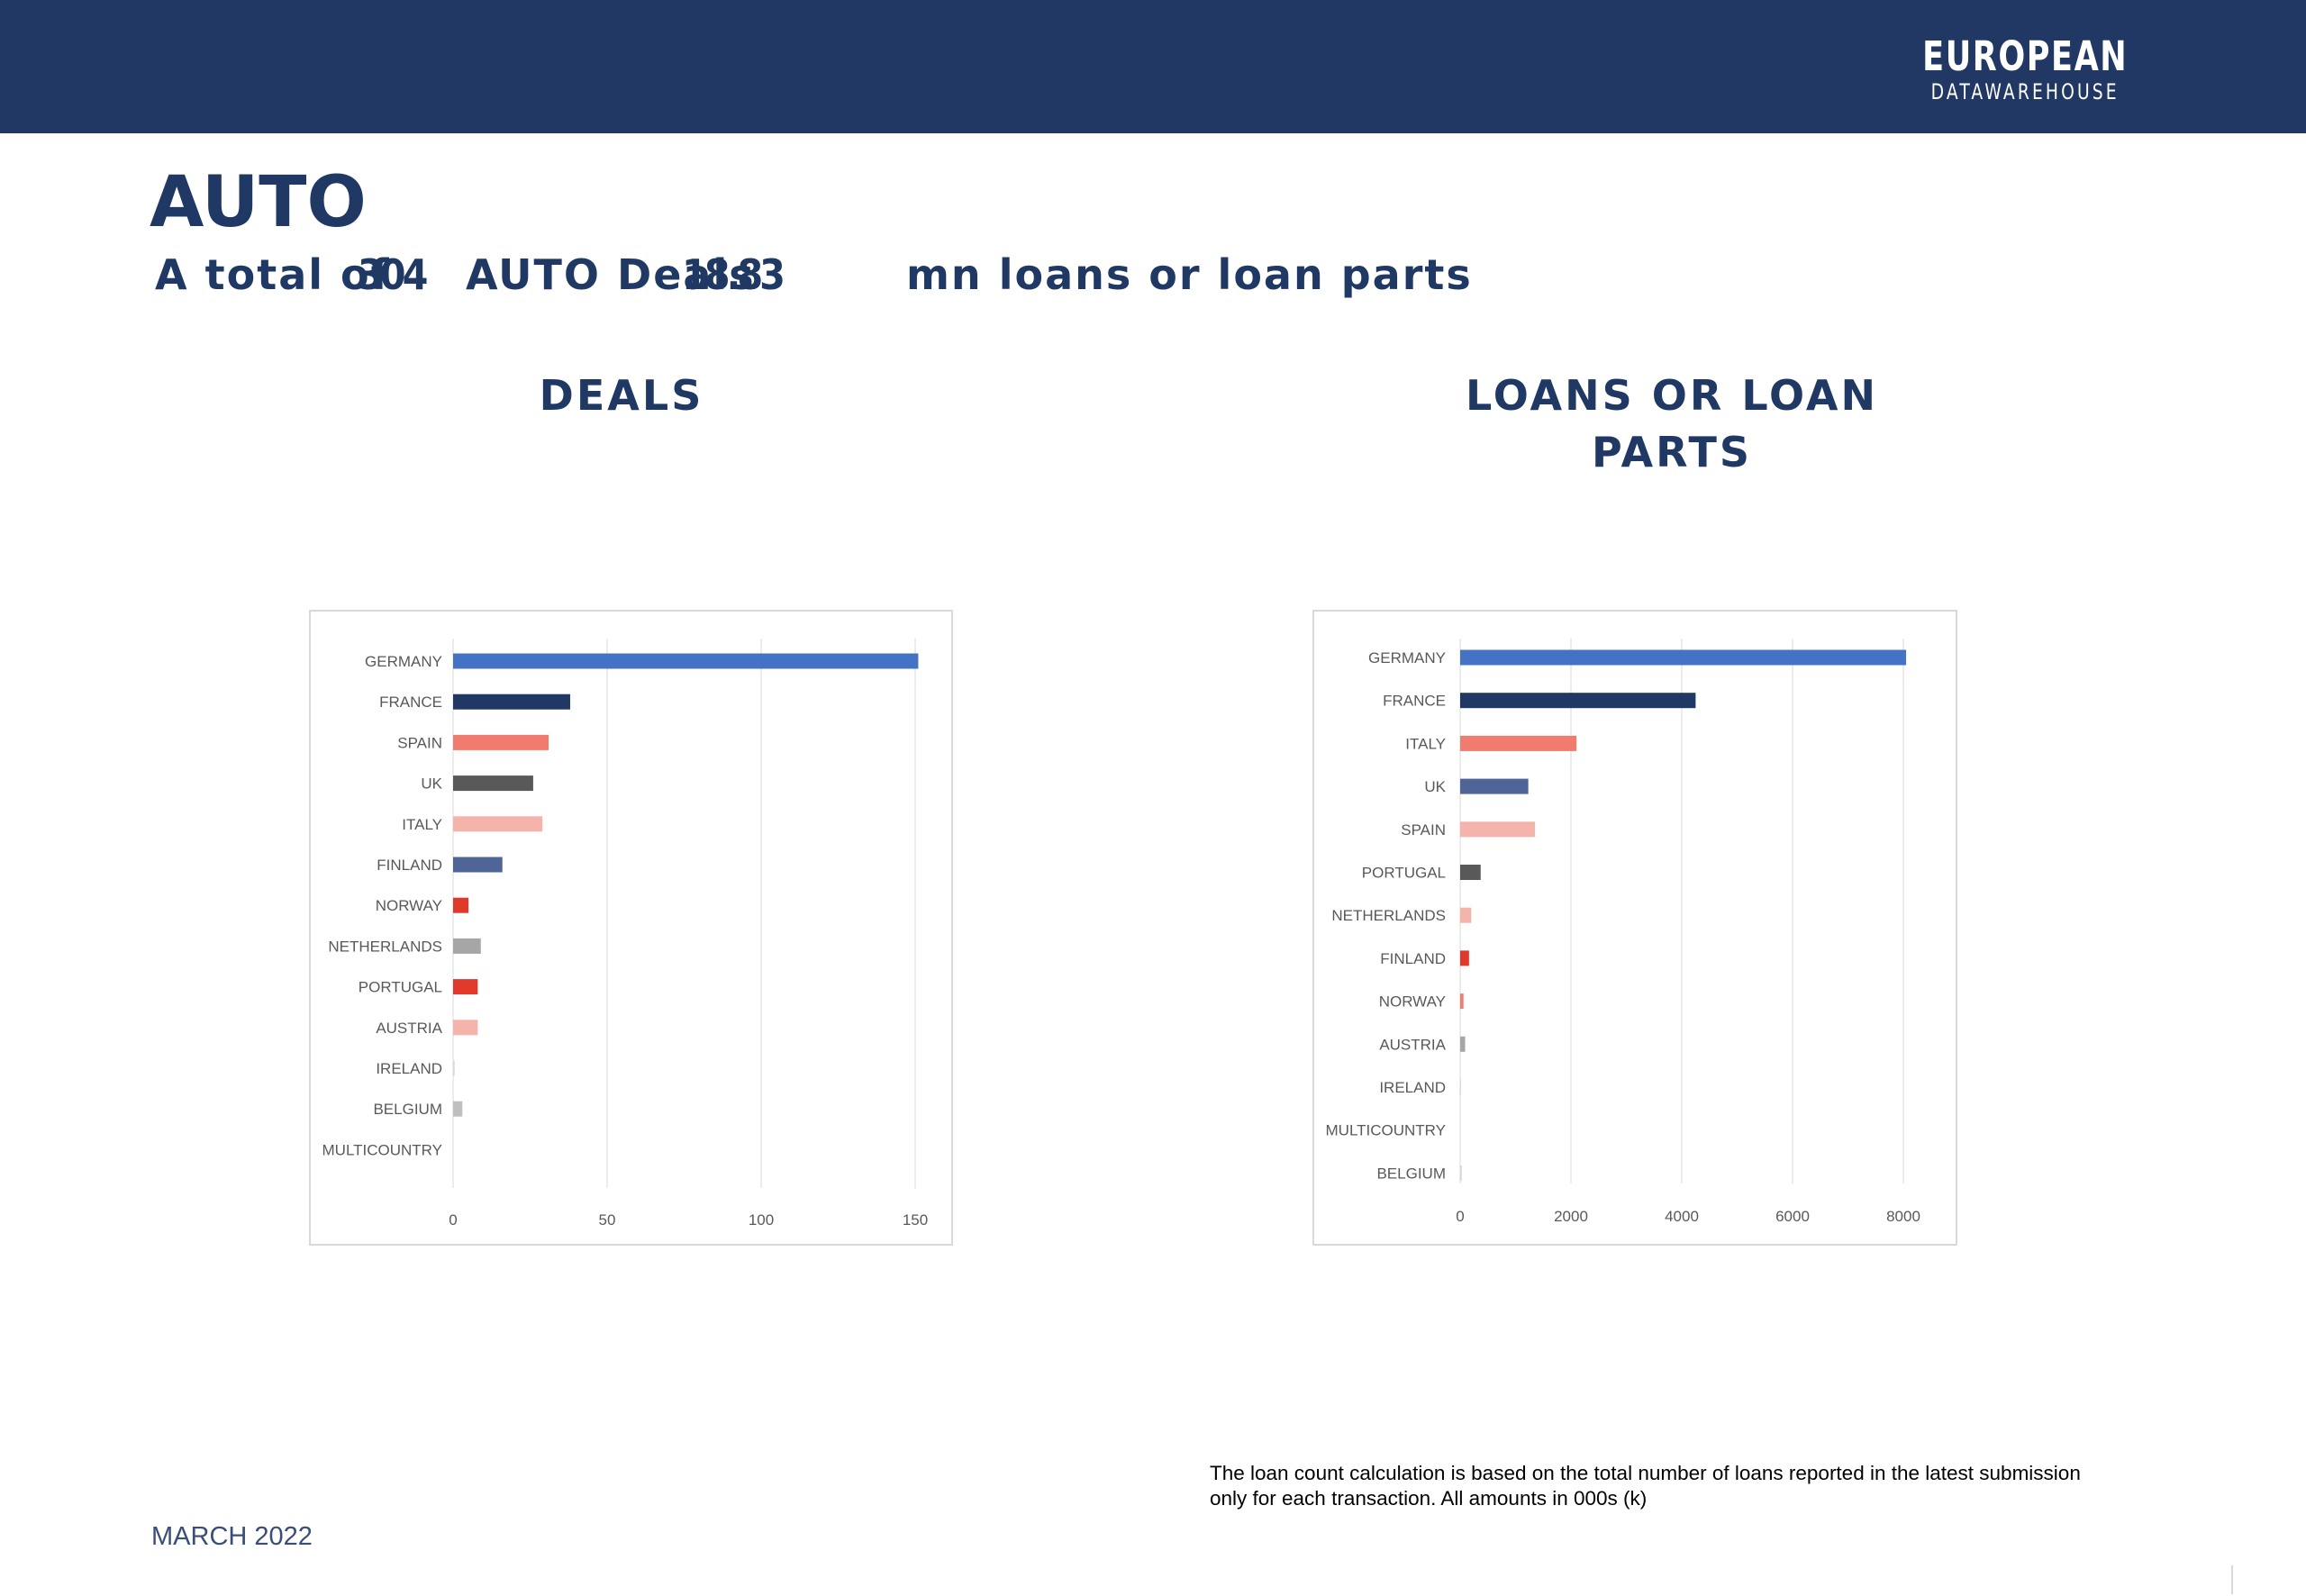 The height and width of the screenshot is (1596, 2306). I want to click on loans-x-tick-label: 4000, so click(1682, 1217).